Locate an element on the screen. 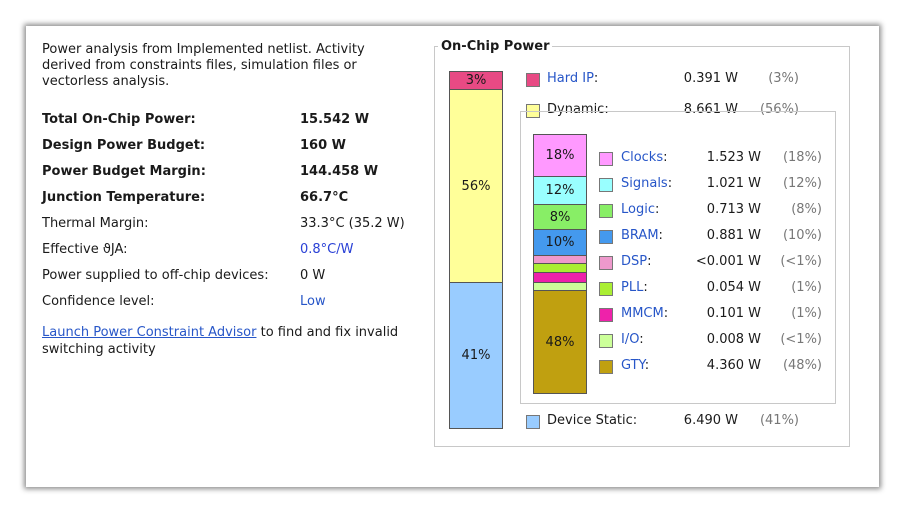 This screenshot has width=904, height=511. row-value: 33.3°C (35.2 W) is located at coordinates (352, 223).